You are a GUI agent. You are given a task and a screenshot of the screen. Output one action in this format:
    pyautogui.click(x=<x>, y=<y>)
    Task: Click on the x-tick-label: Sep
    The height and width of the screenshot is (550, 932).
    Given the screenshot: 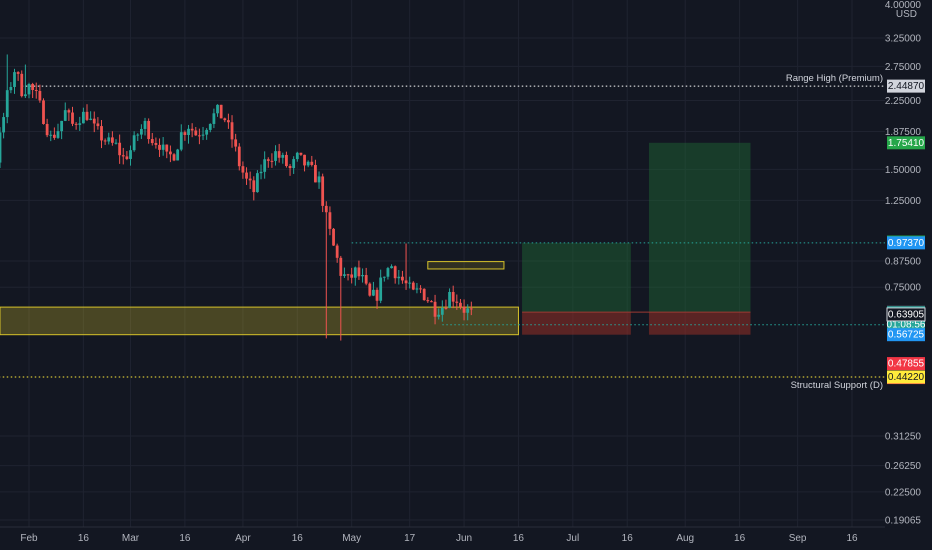 What is the action you would take?
    pyautogui.click(x=798, y=538)
    